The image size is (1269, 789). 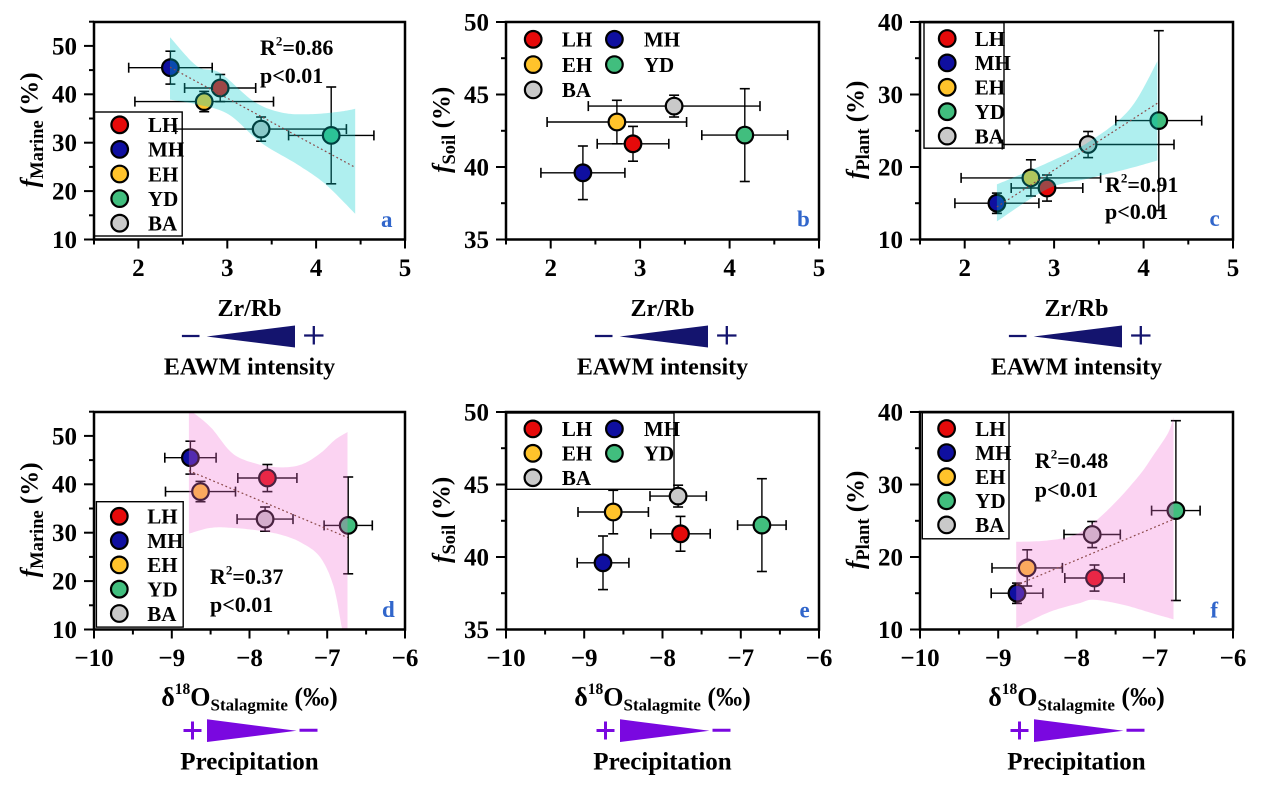 What do you see at coordinates (476, 485) in the screenshot?
I see `svg-text: 45` at bounding box center [476, 485].